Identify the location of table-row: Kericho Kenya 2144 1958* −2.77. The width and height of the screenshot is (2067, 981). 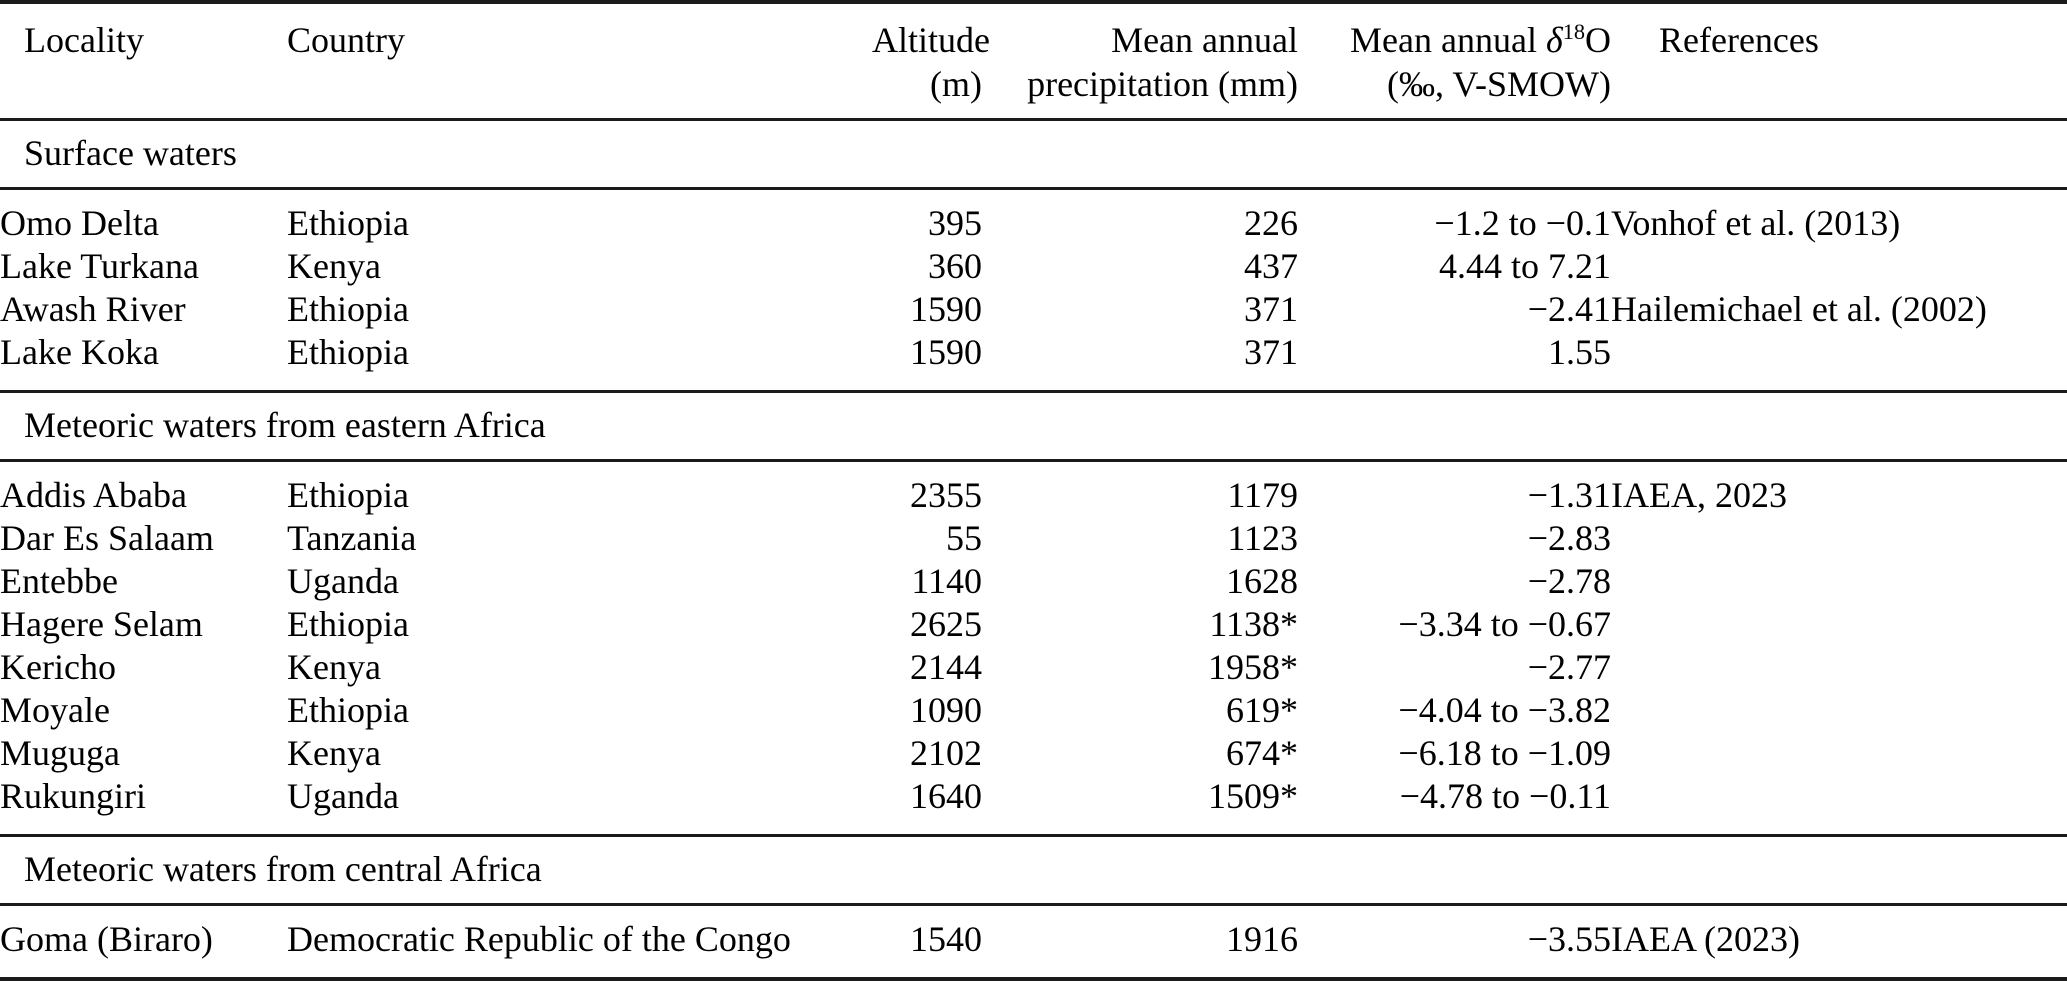
(1033, 667).